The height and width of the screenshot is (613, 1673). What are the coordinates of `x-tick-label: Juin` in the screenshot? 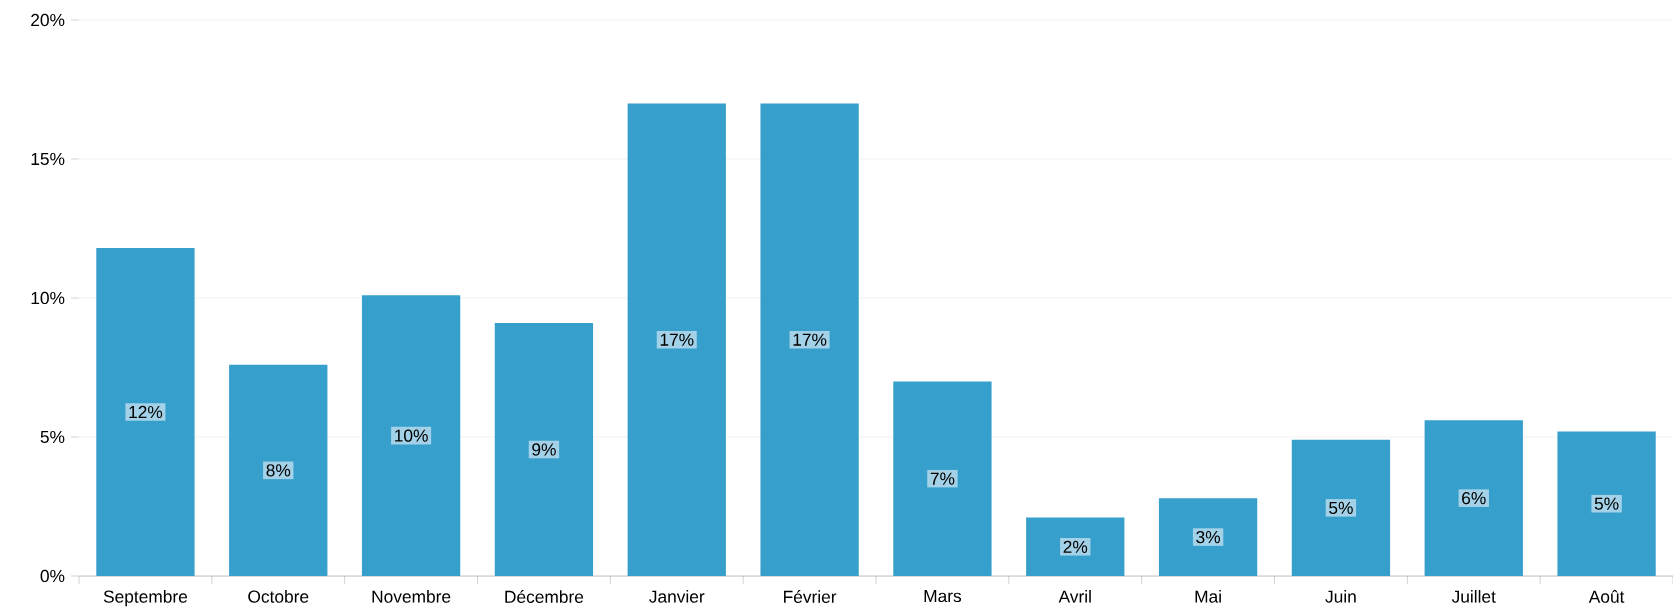 It's located at (1340, 596).